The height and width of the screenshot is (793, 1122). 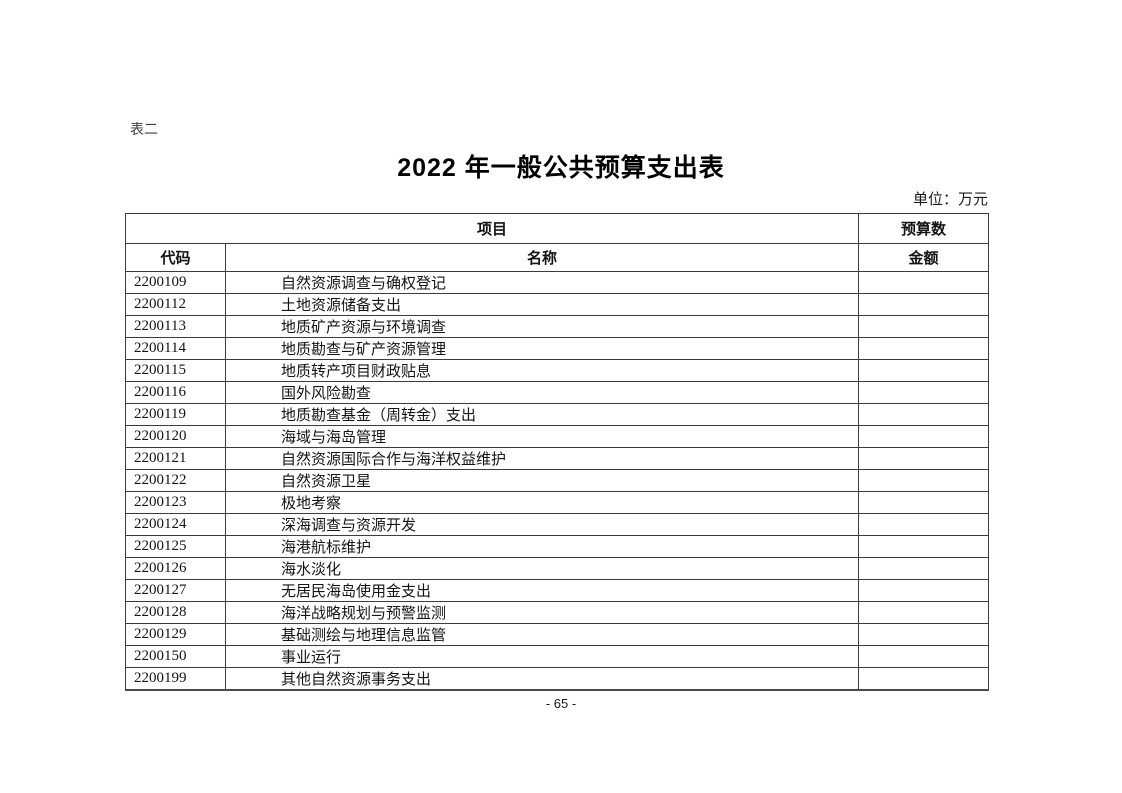 What do you see at coordinates (561, 168) in the screenshot?
I see `page-title: 2022 年一般公共预算支出表` at bounding box center [561, 168].